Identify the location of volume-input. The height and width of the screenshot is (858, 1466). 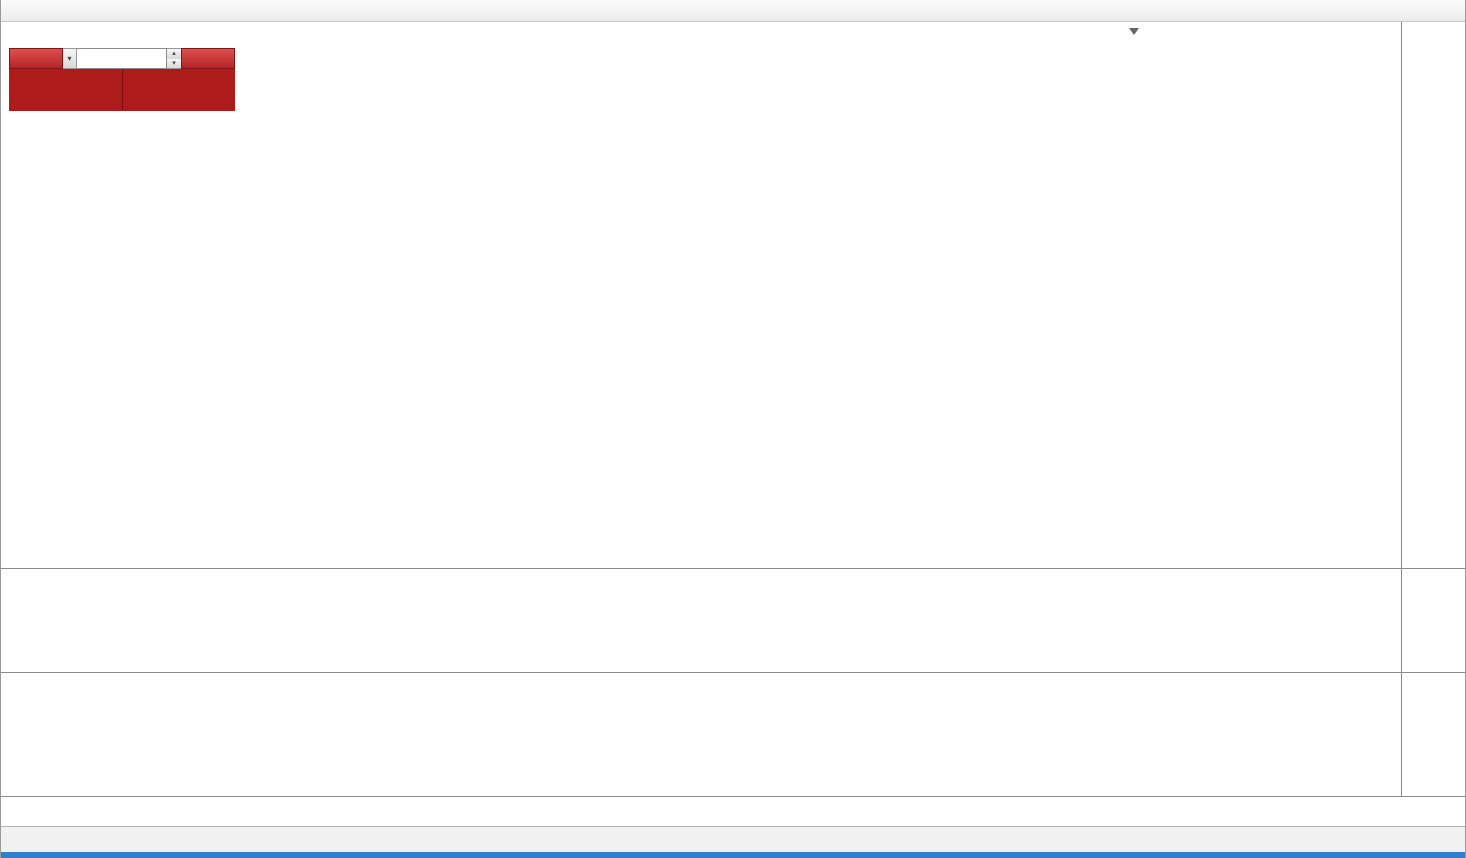
(122, 58).